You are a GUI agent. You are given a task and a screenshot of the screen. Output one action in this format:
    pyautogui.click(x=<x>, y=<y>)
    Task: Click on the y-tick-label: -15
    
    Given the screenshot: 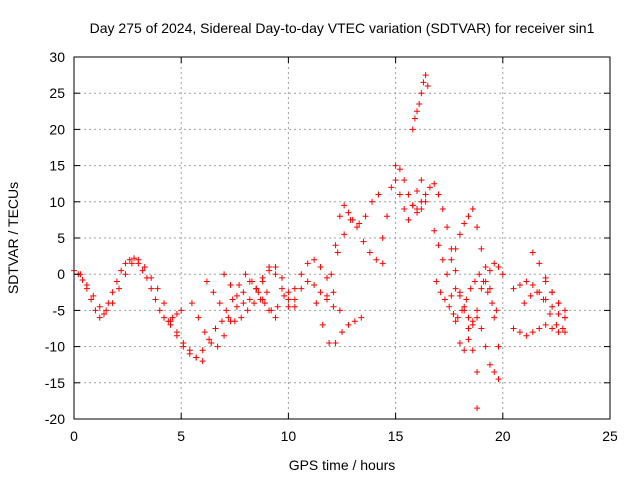 What is the action you would take?
    pyautogui.click(x=55, y=383)
    